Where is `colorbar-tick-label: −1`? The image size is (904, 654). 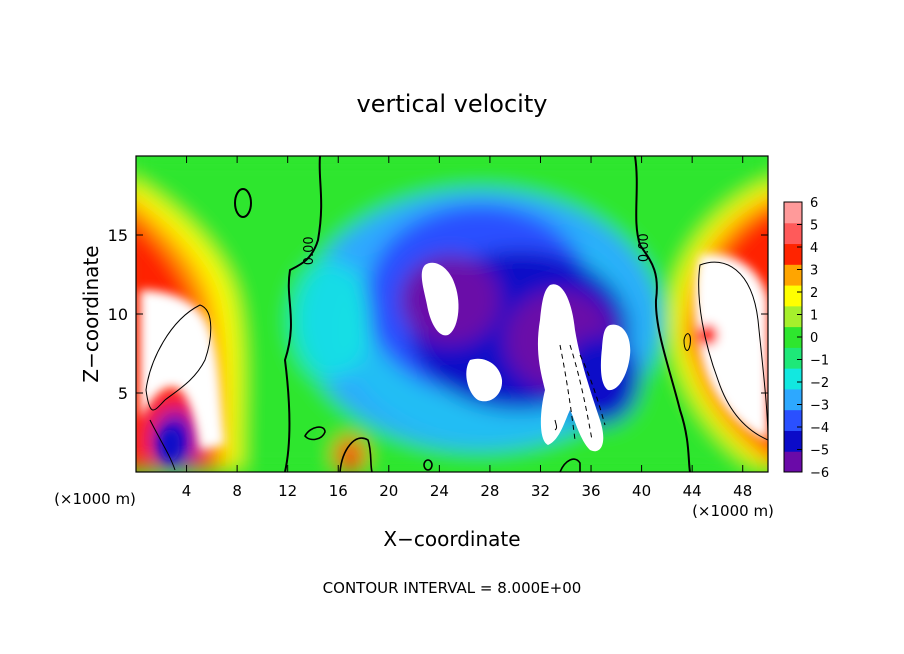
colorbar-tick-label: −1 is located at coordinates (819, 361).